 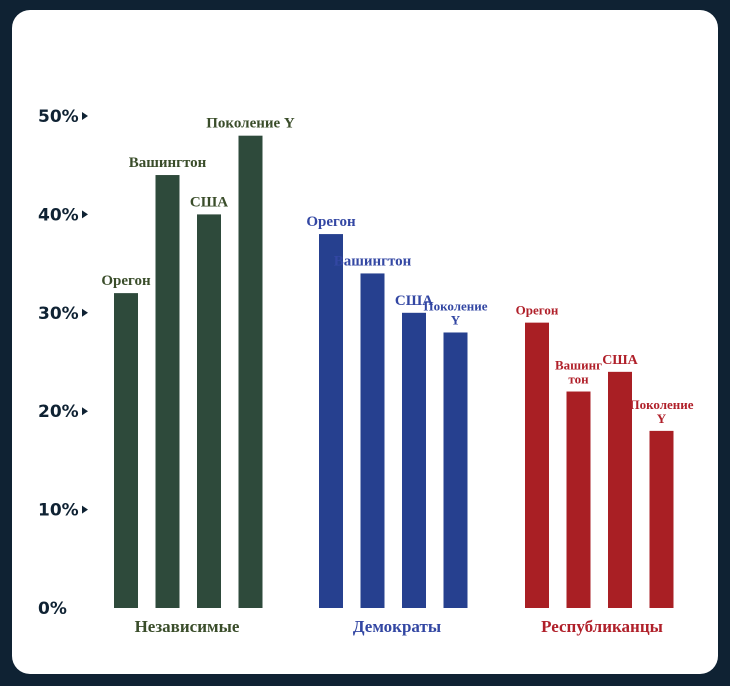 I want to click on y-tick-label: 10%, so click(x=58, y=511).